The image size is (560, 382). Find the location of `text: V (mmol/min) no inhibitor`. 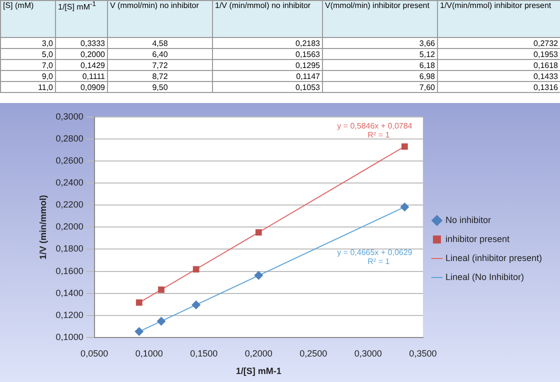

text: V (mmol/min) no inhibitor is located at coordinates (160, 19).